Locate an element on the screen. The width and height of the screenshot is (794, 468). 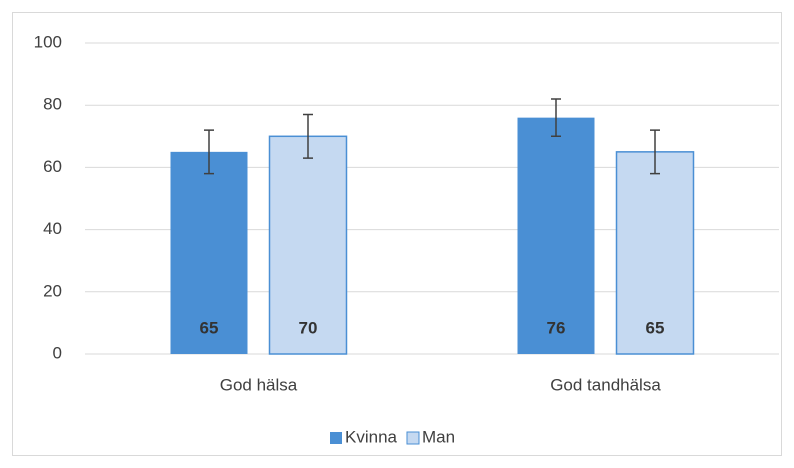
x-tick-label: God hälsa is located at coordinates (259, 384).